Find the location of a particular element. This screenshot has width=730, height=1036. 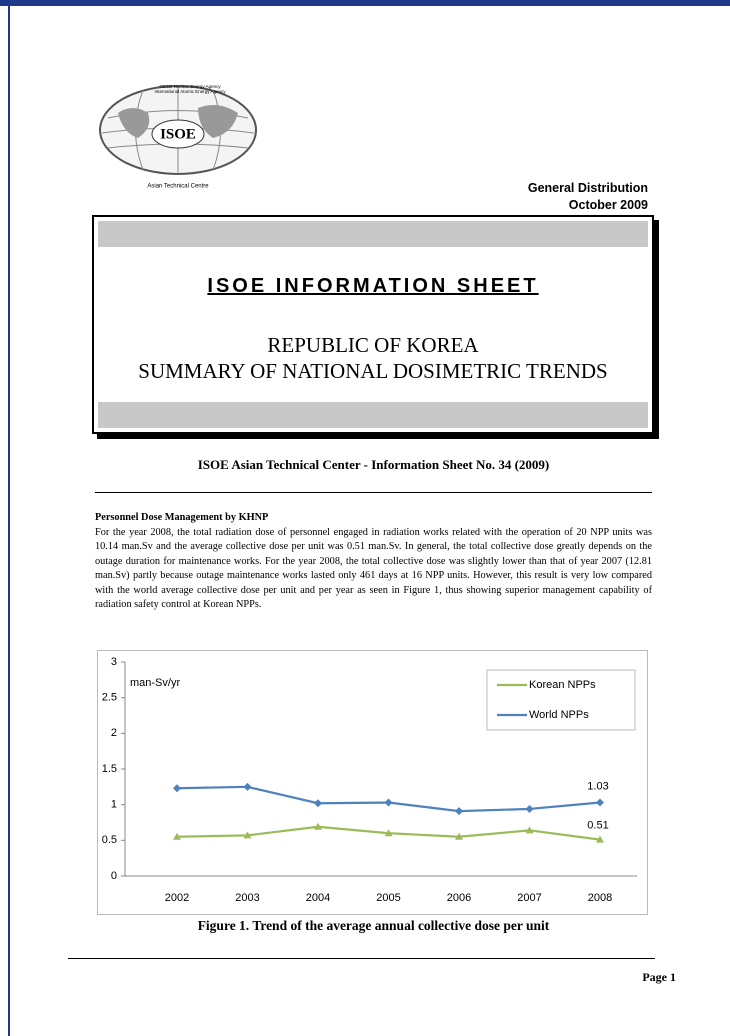

x-tick-label: 2003 is located at coordinates (247, 898).